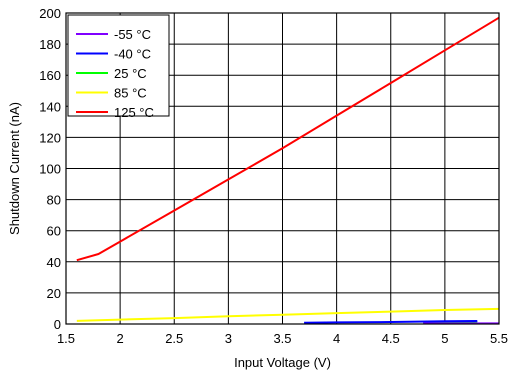 Image resolution: width=515 pixels, height=373 pixels. I want to click on y-tick-label: 200, so click(50, 13).